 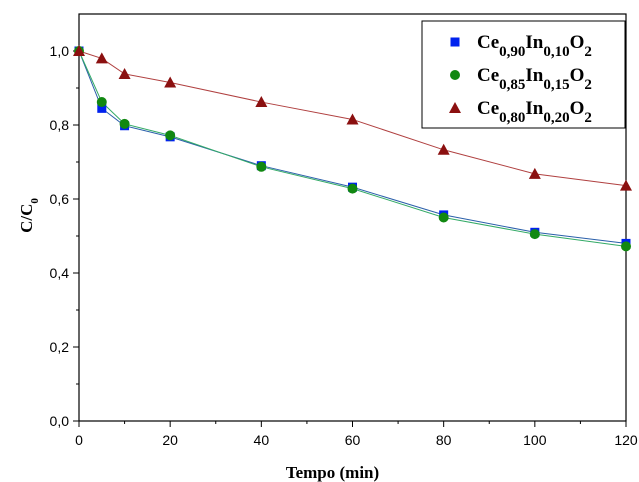 What do you see at coordinates (534, 46) in the screenshot?
I see `legend-label-1: Ce0,90In0,10O2` at bounding box center [534, 46].